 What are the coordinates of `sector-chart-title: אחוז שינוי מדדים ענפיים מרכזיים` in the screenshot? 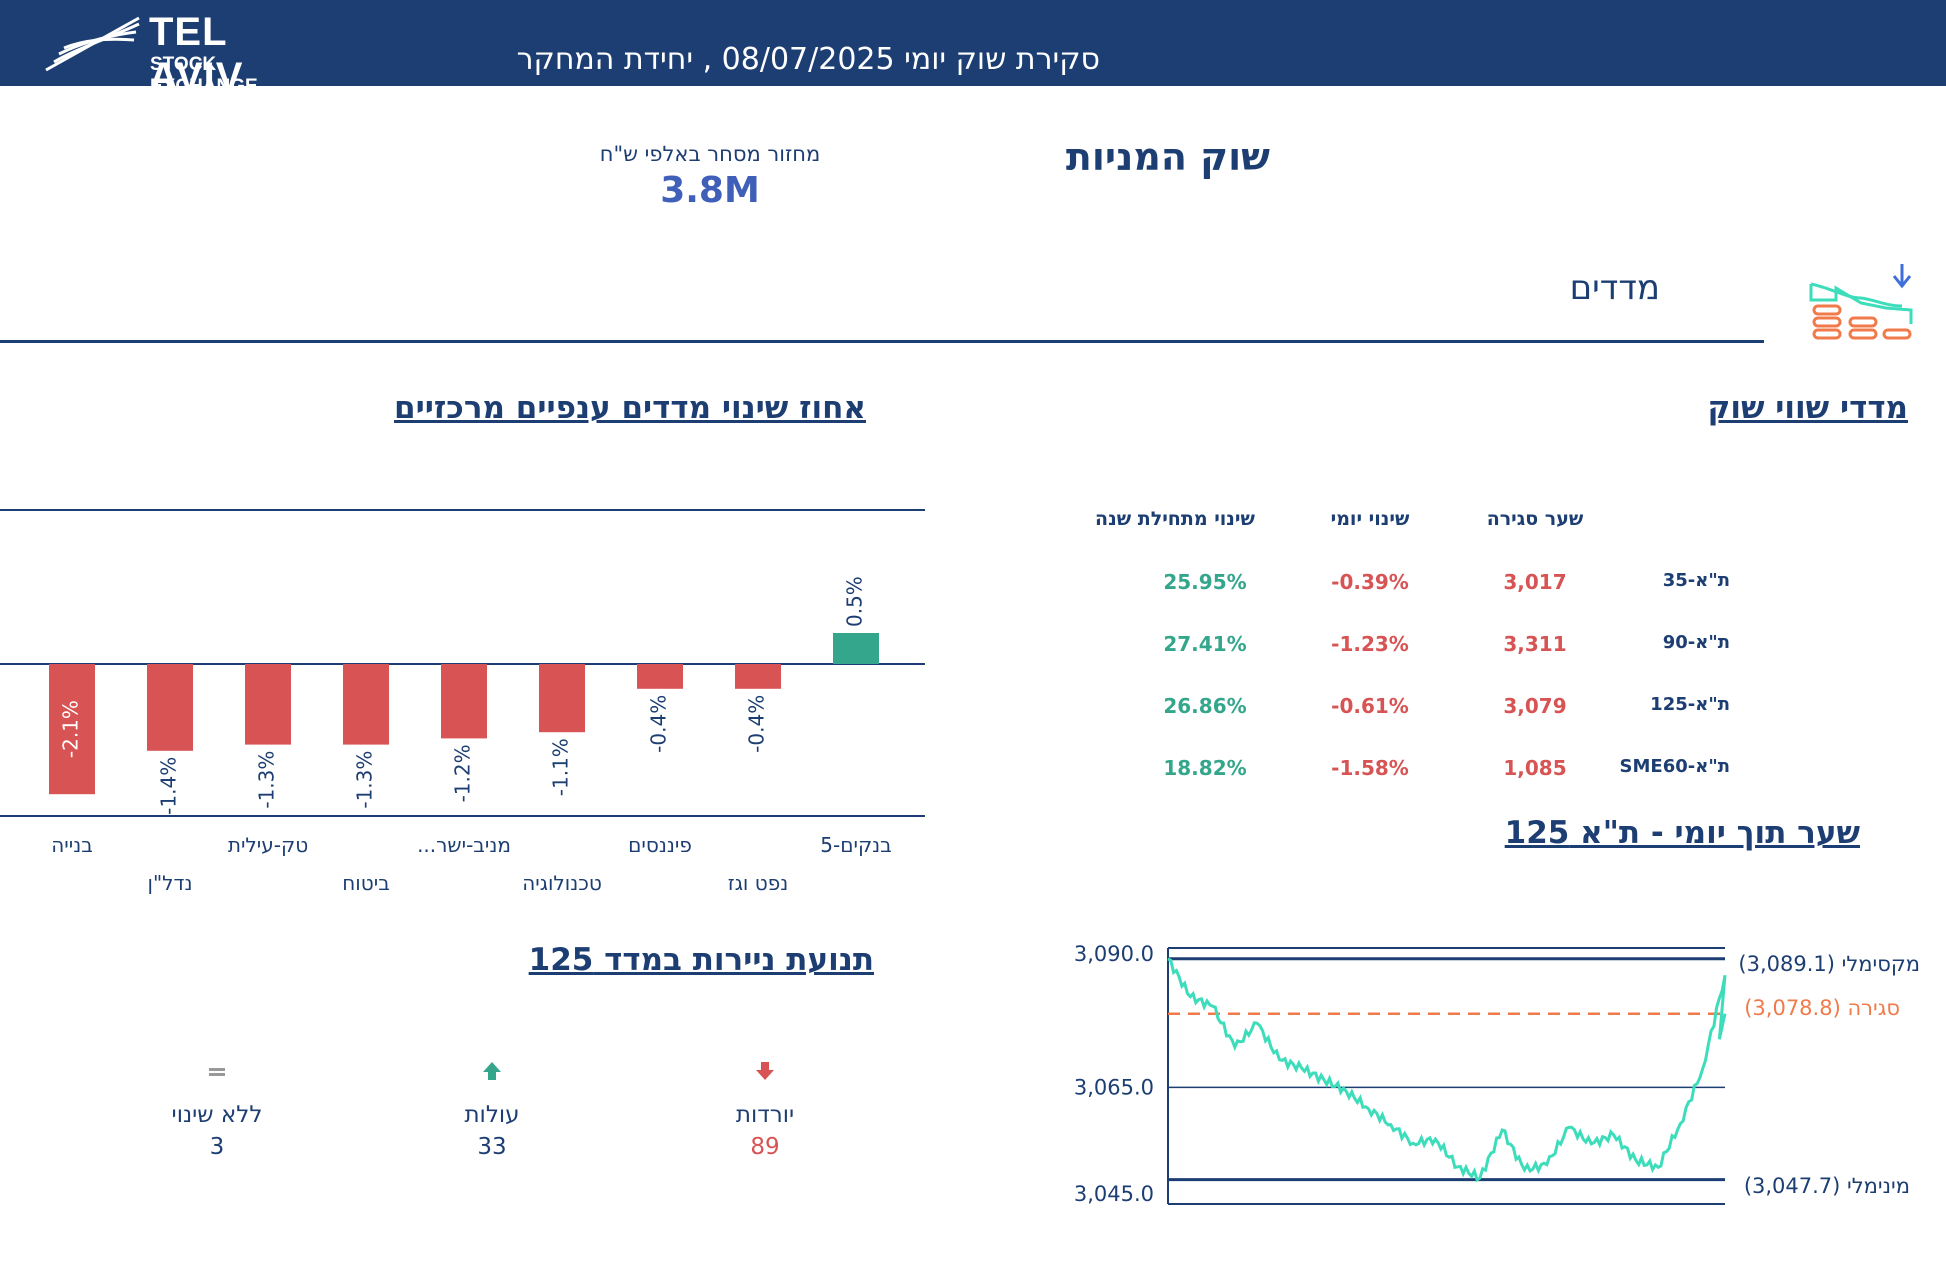 It's located at (630, 408).